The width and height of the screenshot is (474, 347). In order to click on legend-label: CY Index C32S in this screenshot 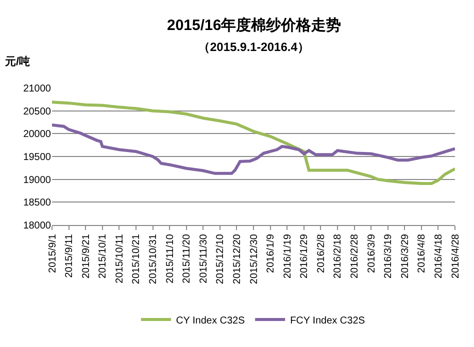, I will do `click(211, 320)`.